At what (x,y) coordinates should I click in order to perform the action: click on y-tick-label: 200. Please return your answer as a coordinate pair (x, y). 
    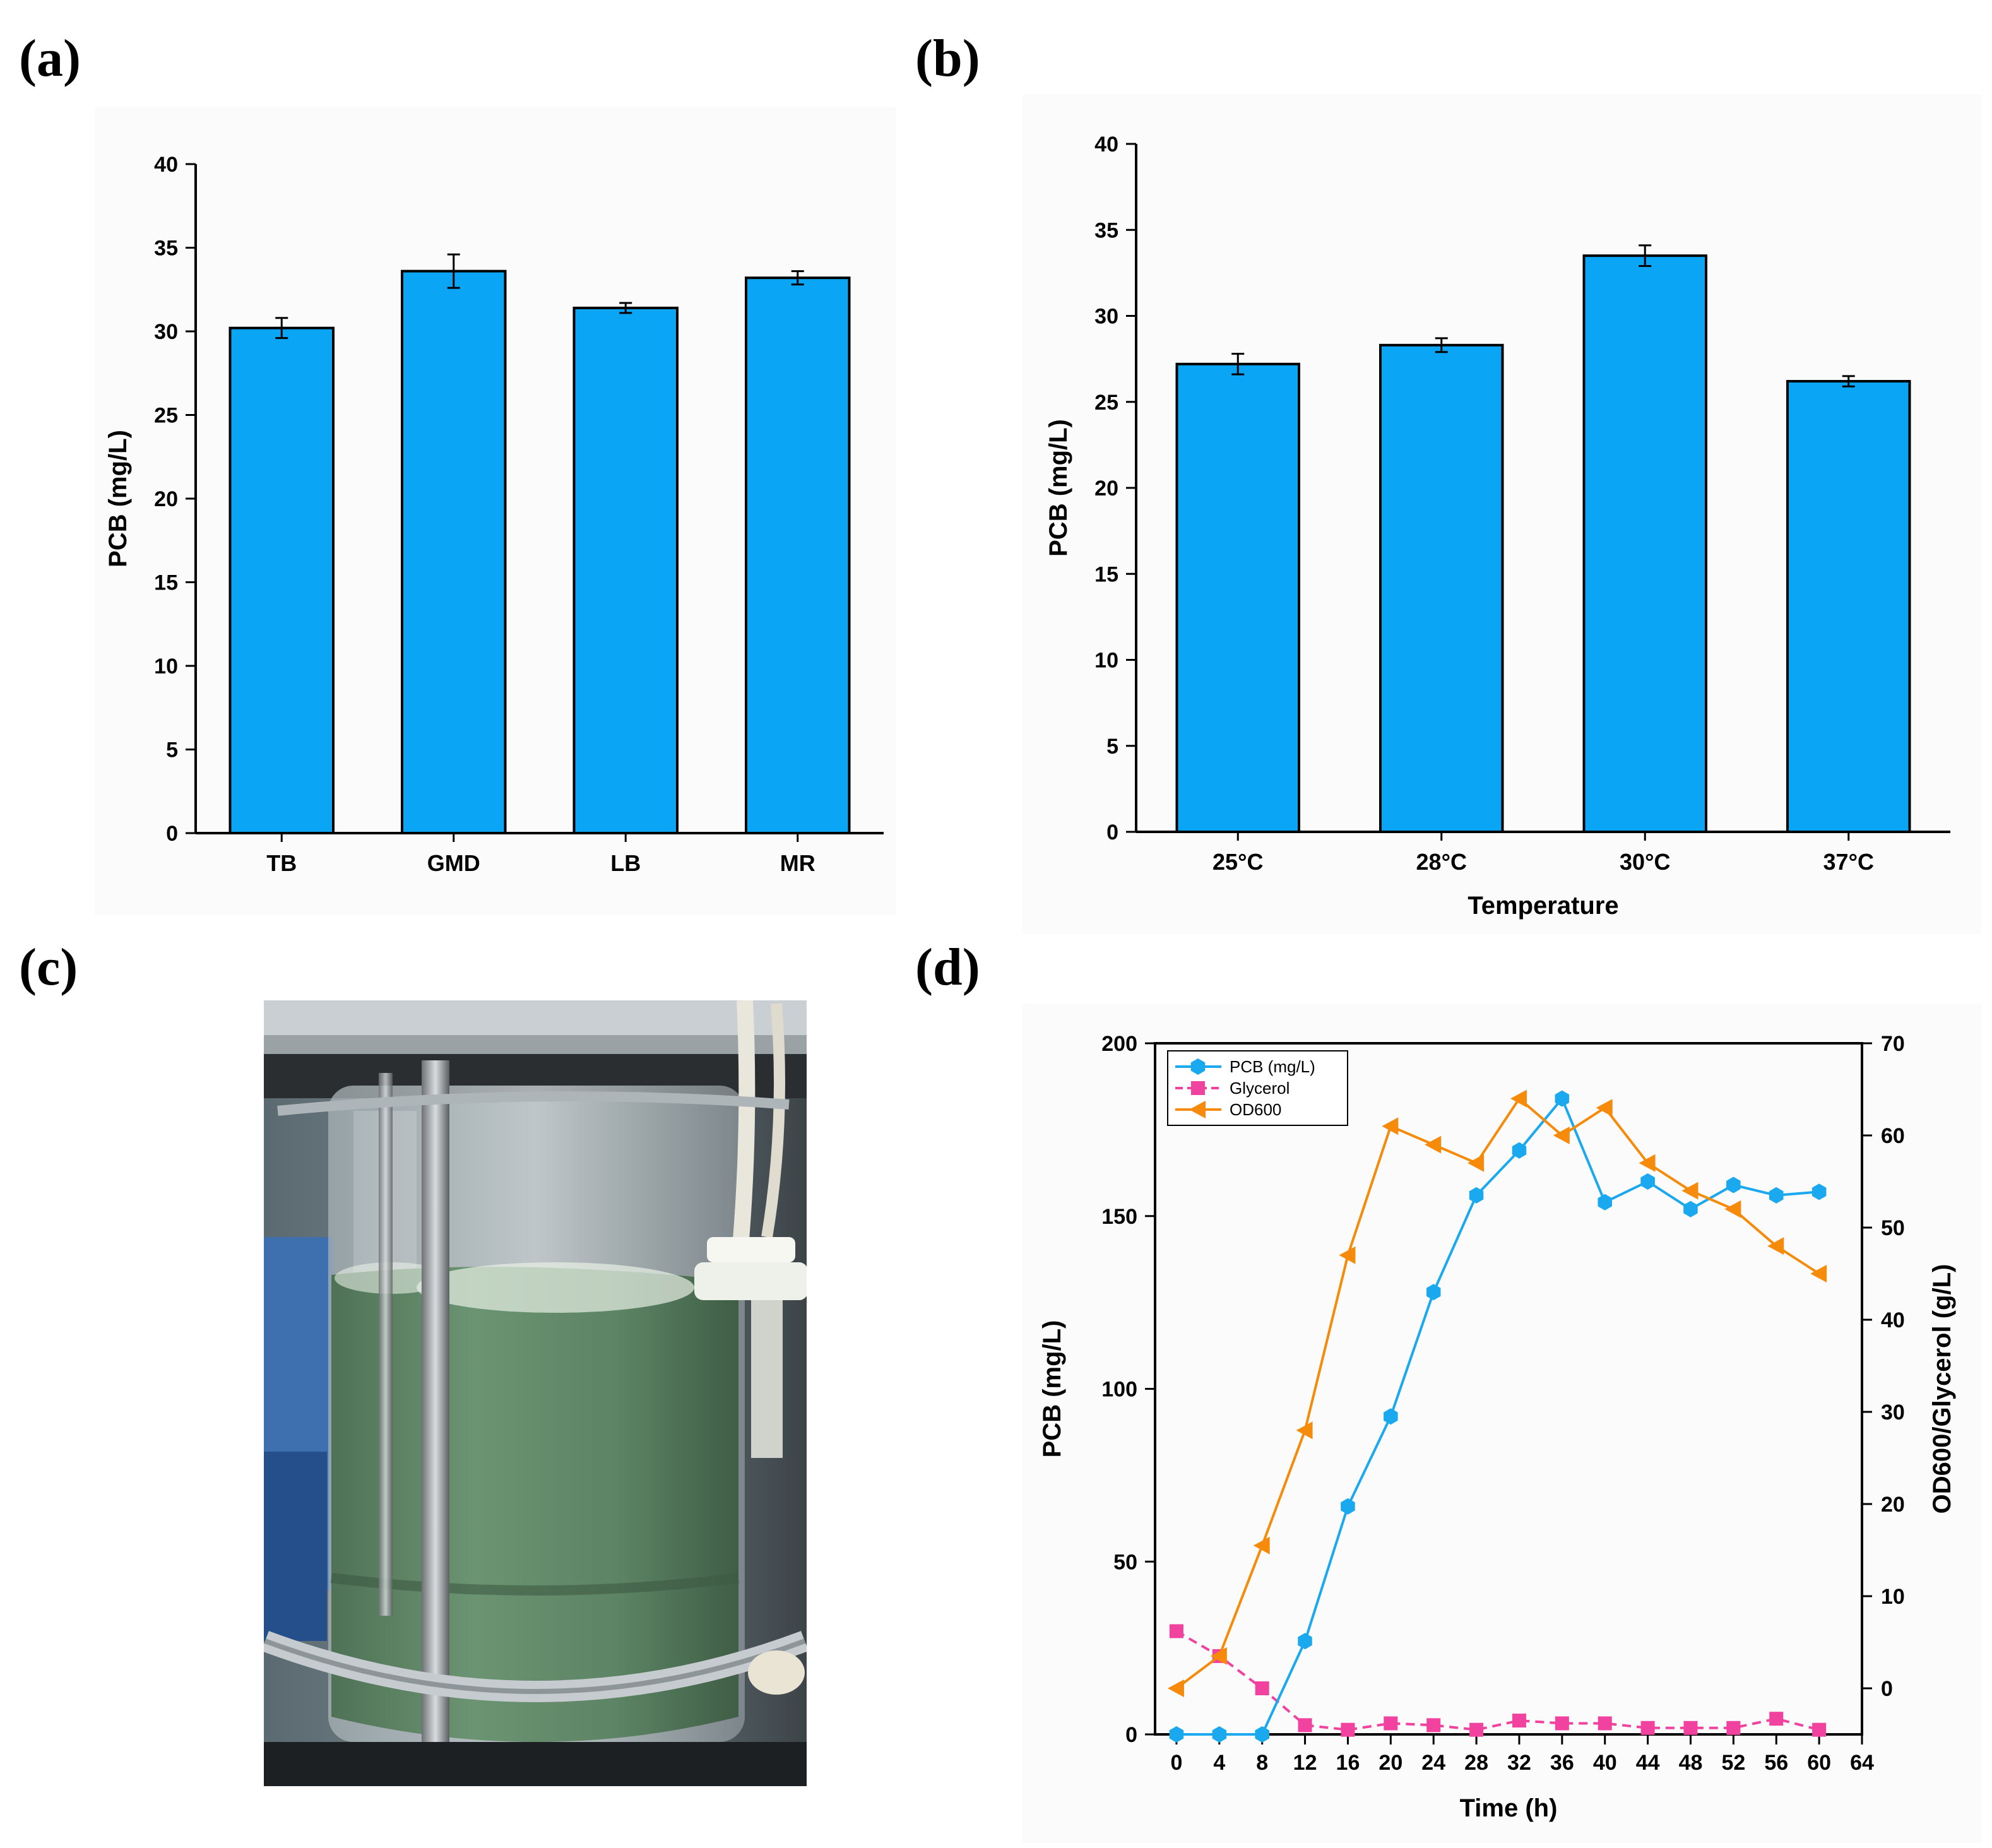
    Looking at the image, I should click on (1119, 1044).